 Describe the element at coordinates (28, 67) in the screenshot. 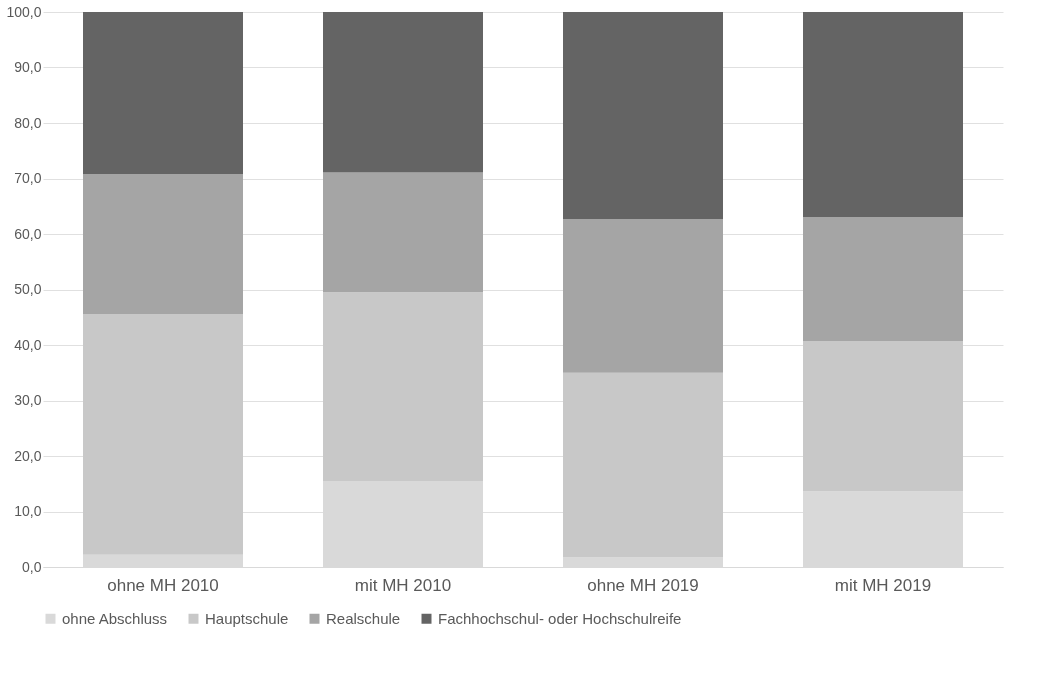

I see `y-tick-label: 90,0` at that location.